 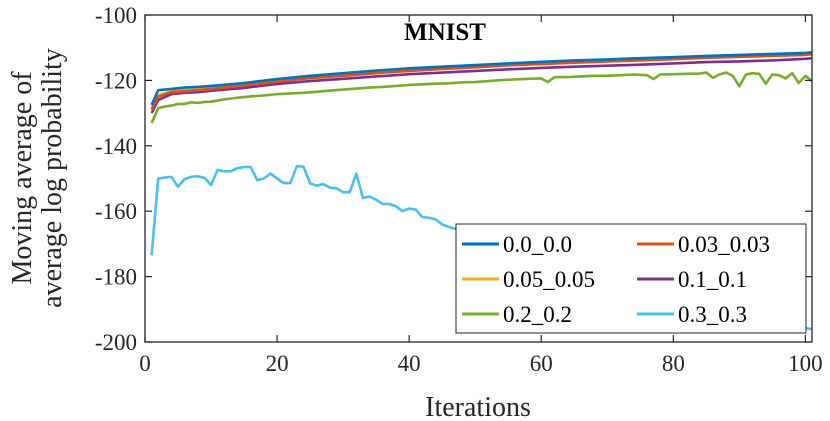 What do you see at coordinates (537, 314) in the screenshot?
I see `legend-label-4: 0.2_0.2` at bounding box center [537, 314].